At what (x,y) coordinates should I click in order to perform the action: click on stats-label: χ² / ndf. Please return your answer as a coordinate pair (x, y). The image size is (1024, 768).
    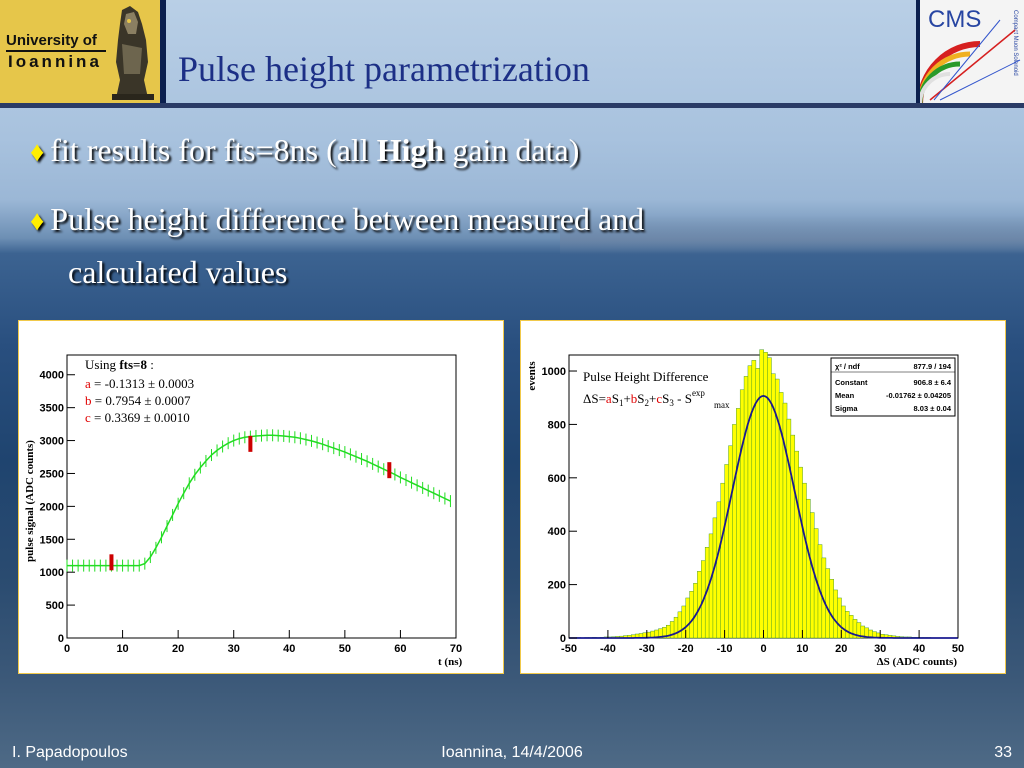
    Looking at the image, I should click on (847, 366).